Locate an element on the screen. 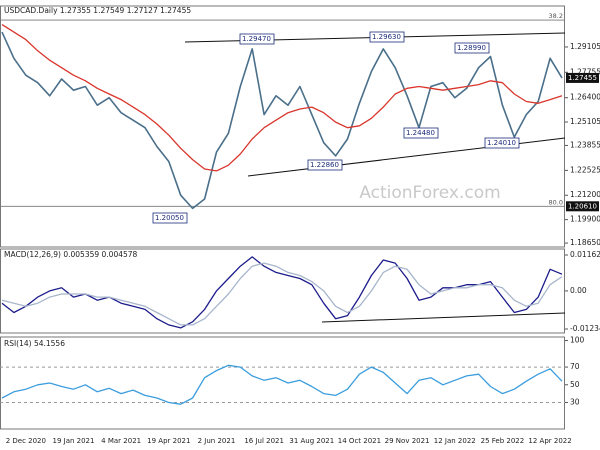 This screenshot has height=450, width=600. x-tick-label: 2 Dec 2020 is located at coordinates (26, 441).